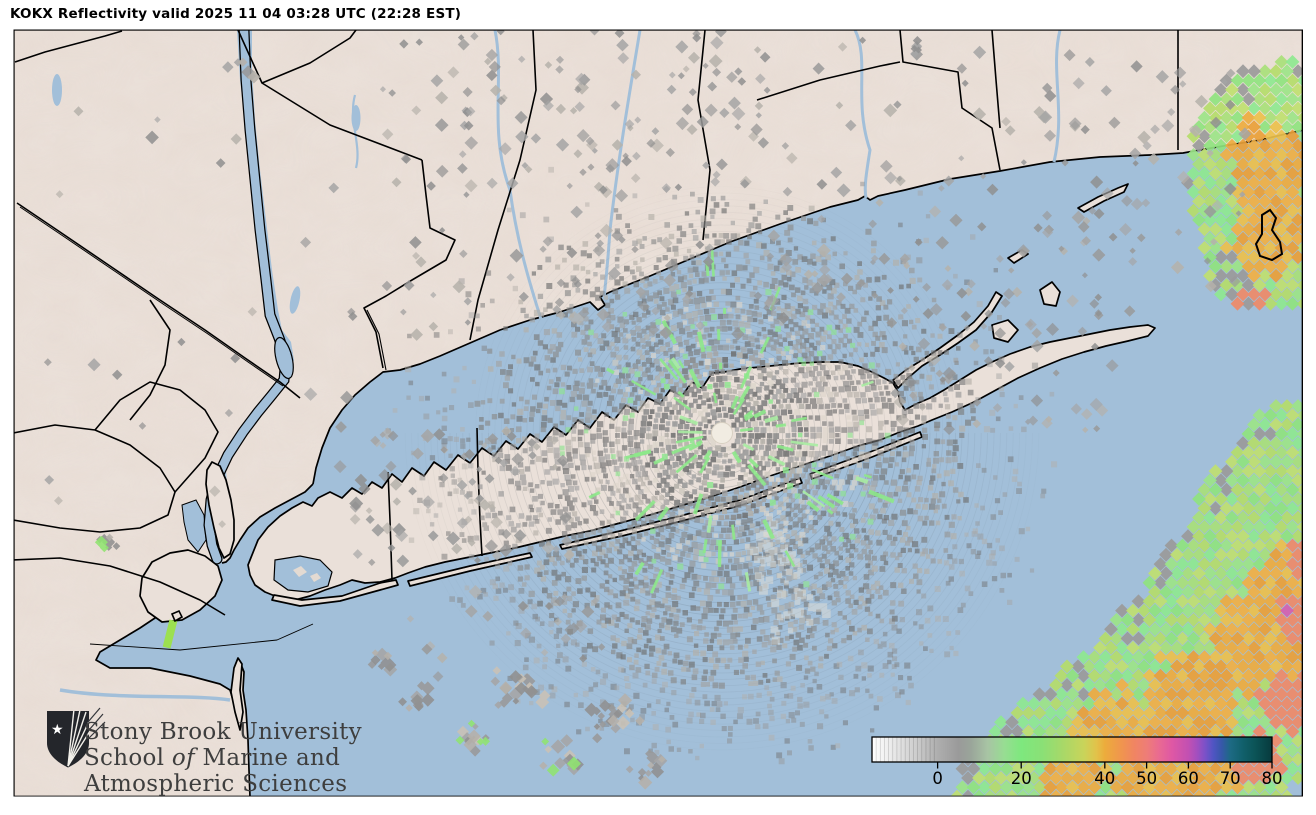 Image resolution: width=1316 pixels, height=815 pixels. I want to click on colorbar-ticks: 0 20 40 50 60 70 80, so click(1107, 775).